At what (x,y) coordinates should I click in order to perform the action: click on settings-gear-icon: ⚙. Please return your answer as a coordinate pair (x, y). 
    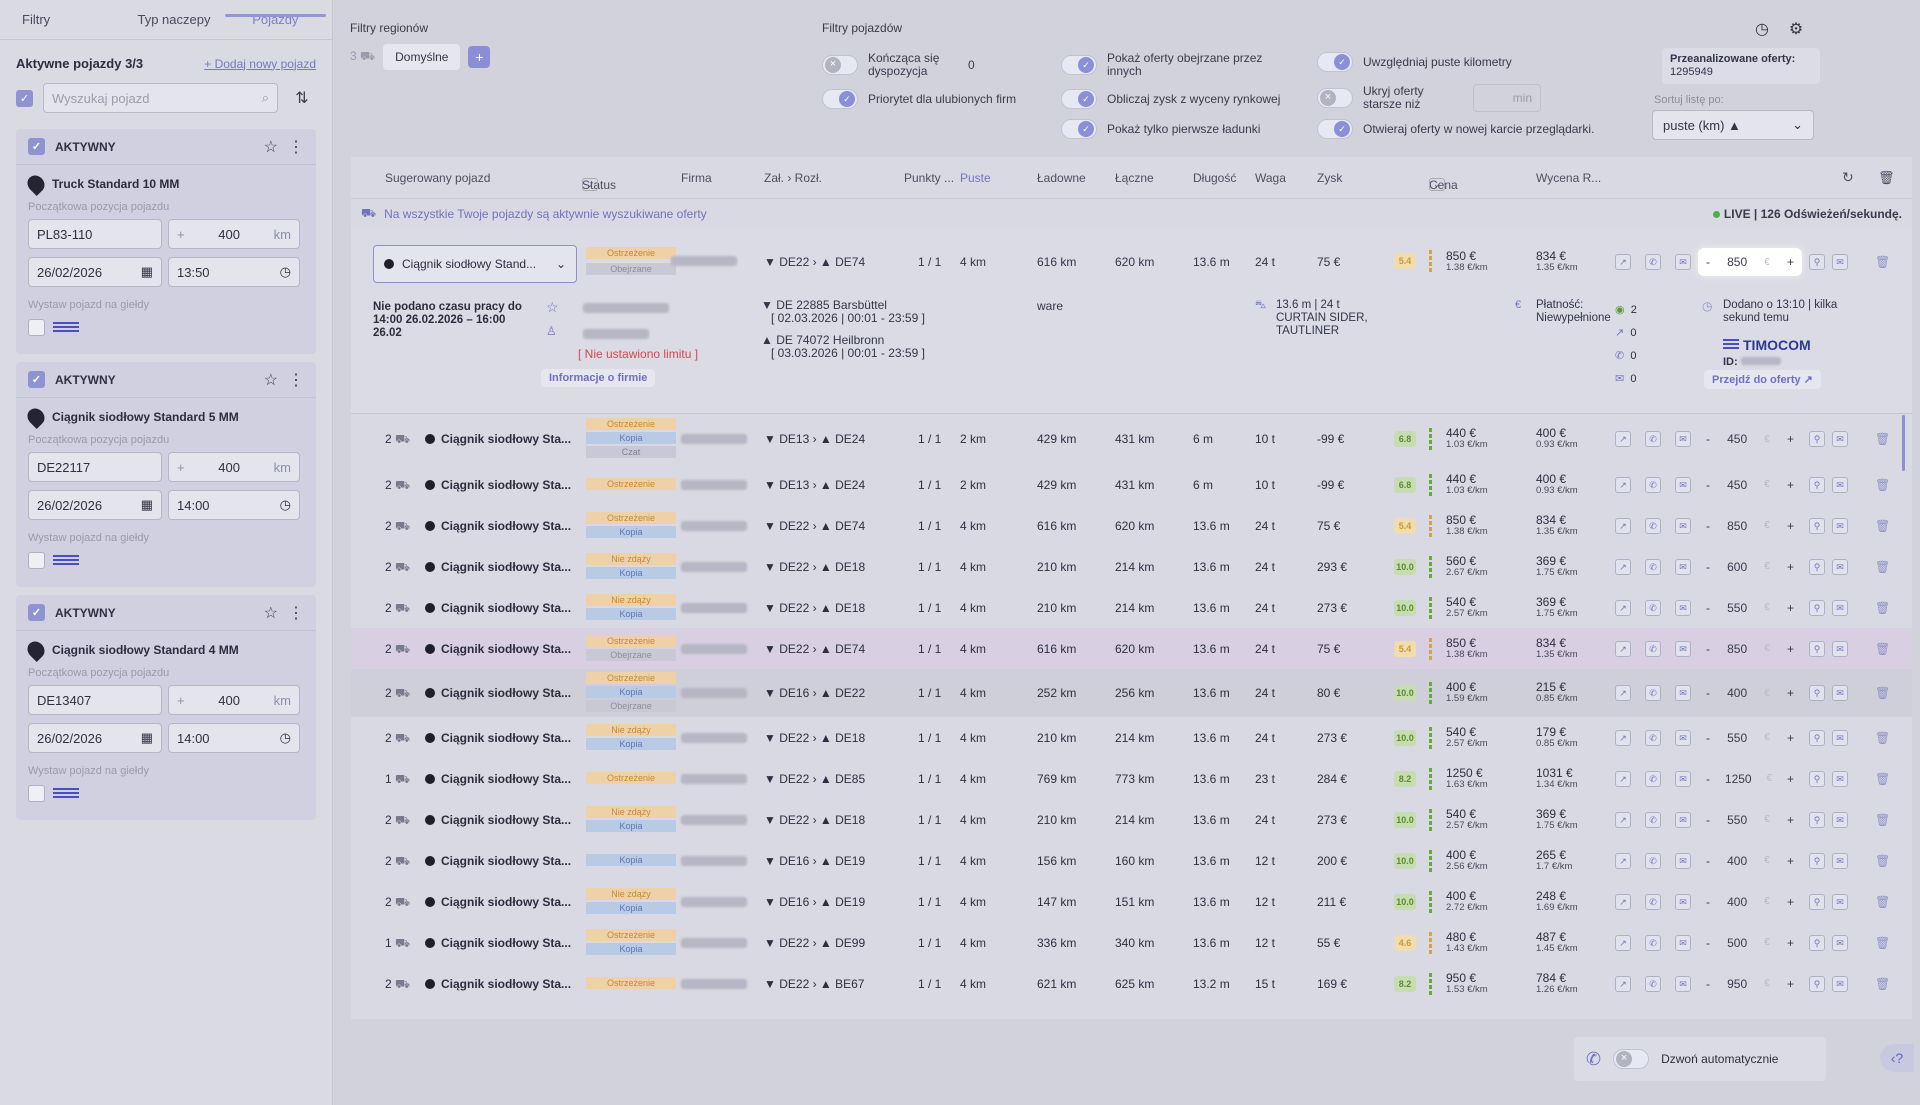
    Looking at the image, I should click on (1796, 29).